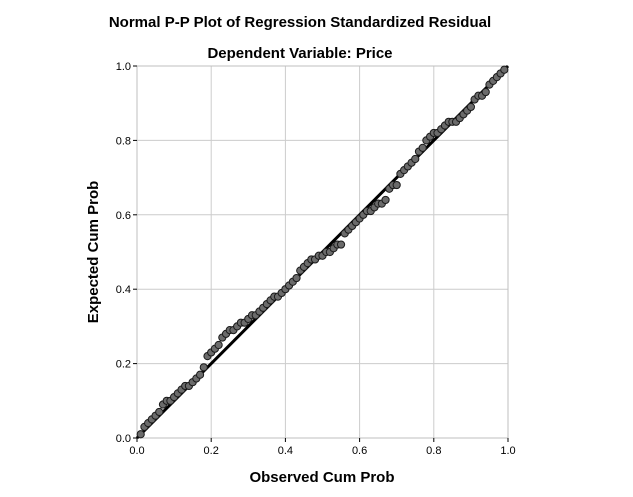 The height and width of the screenshot is (497, 633). Describe the element at coordinates (321, 477) in the screenshot. I see `x-axis-label: Observed Cum Prob` at that location.